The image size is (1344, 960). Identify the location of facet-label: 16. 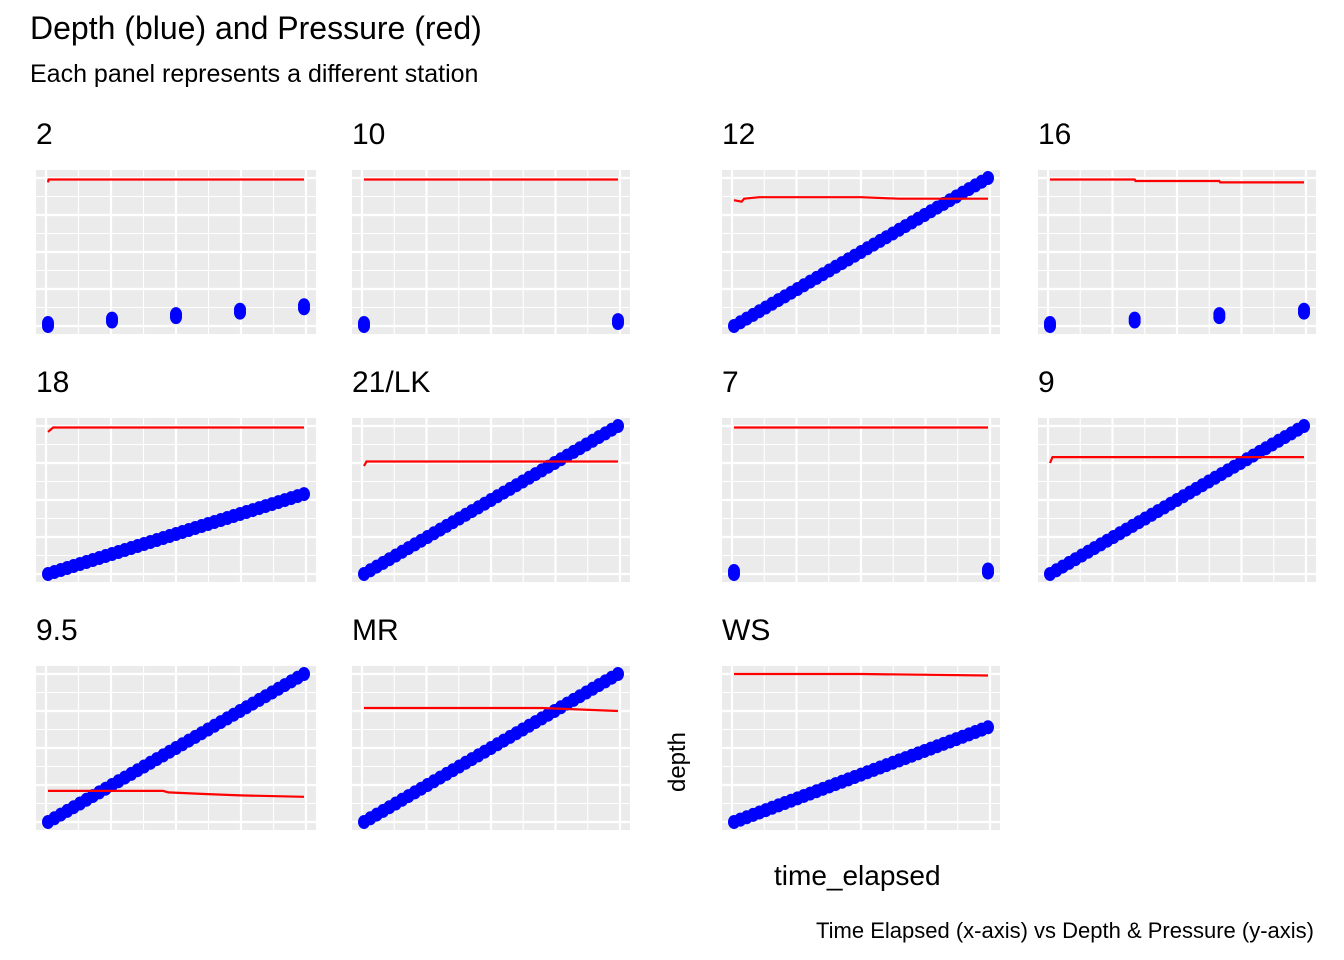
(1055, 134).